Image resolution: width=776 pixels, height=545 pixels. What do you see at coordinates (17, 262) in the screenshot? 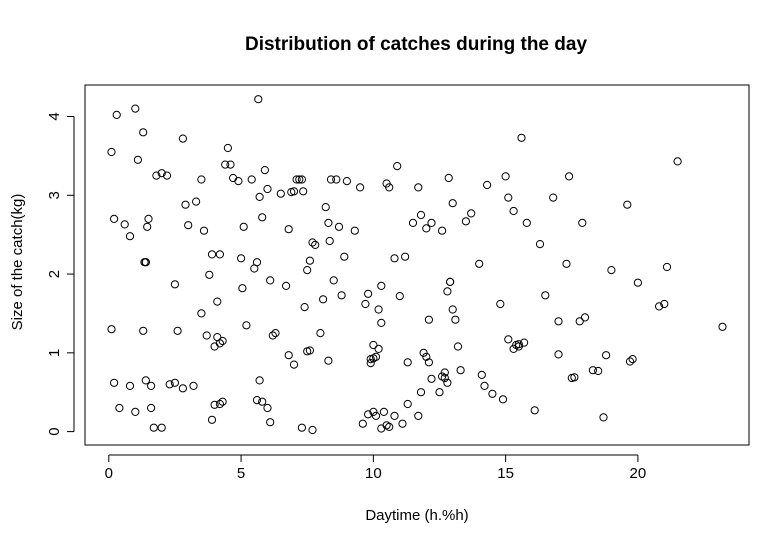
I see `y-axis-label: Size of the catch(kg)` at bounding box center [17, 262].